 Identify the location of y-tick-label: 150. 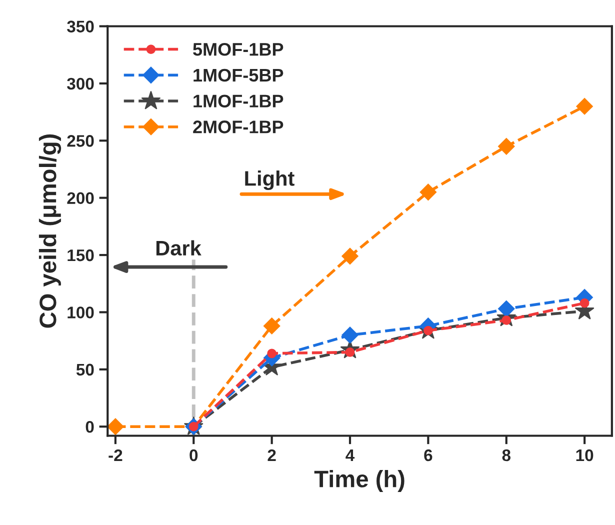
(81, 255).